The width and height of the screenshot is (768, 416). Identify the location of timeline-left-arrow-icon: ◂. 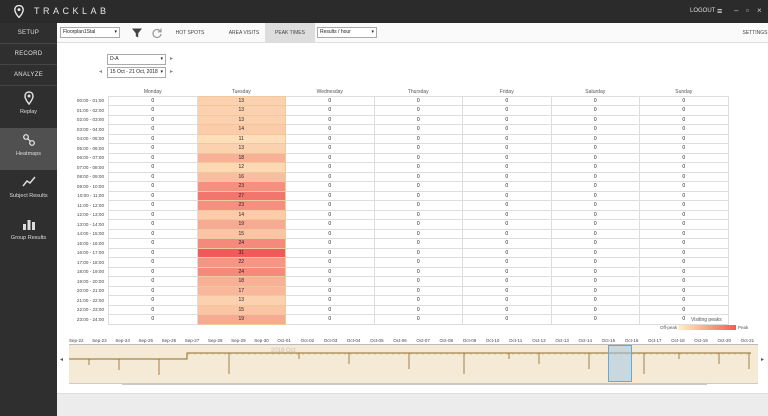
(62, 360).